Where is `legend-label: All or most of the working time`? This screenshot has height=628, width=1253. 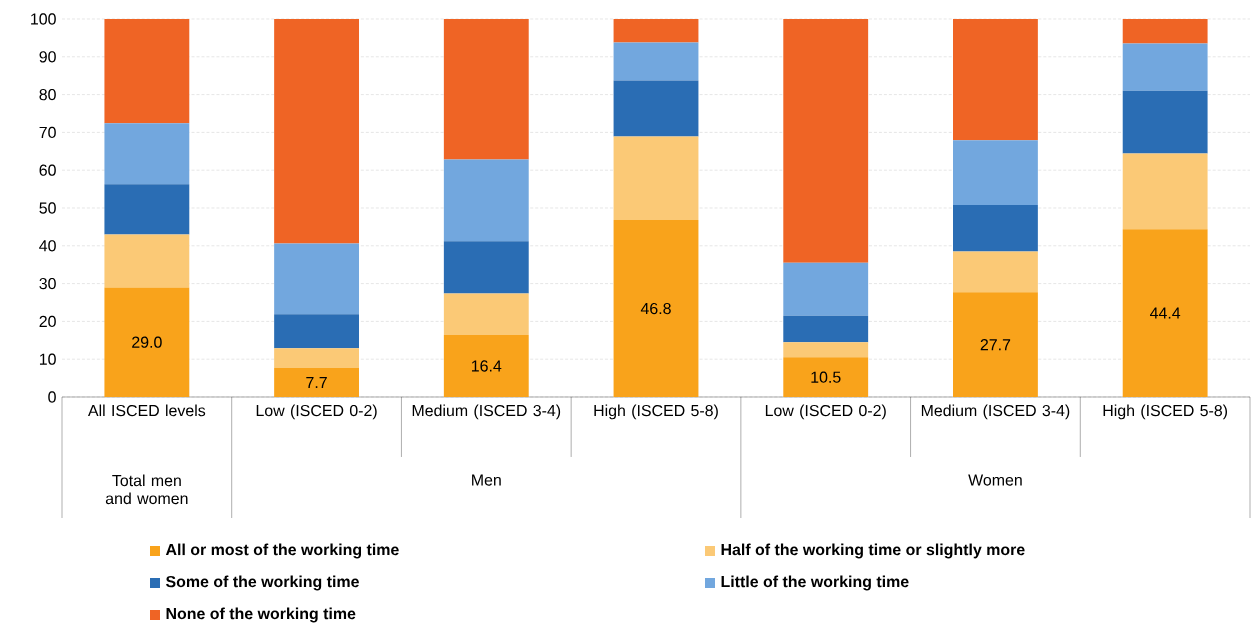
legend-label: All or most of the working time is located at coordinates (282, 551).